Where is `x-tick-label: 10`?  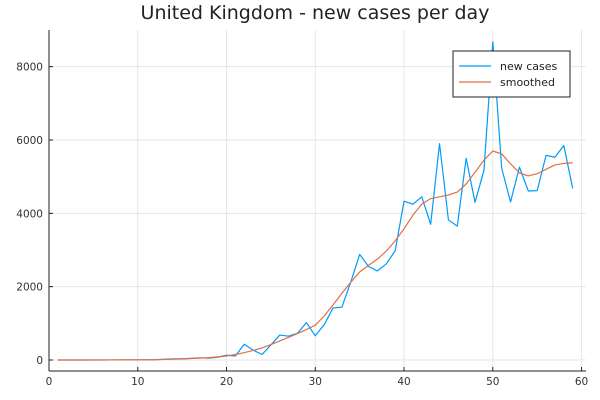
x-tick-label: 10 is located at coordinates (137, 382).